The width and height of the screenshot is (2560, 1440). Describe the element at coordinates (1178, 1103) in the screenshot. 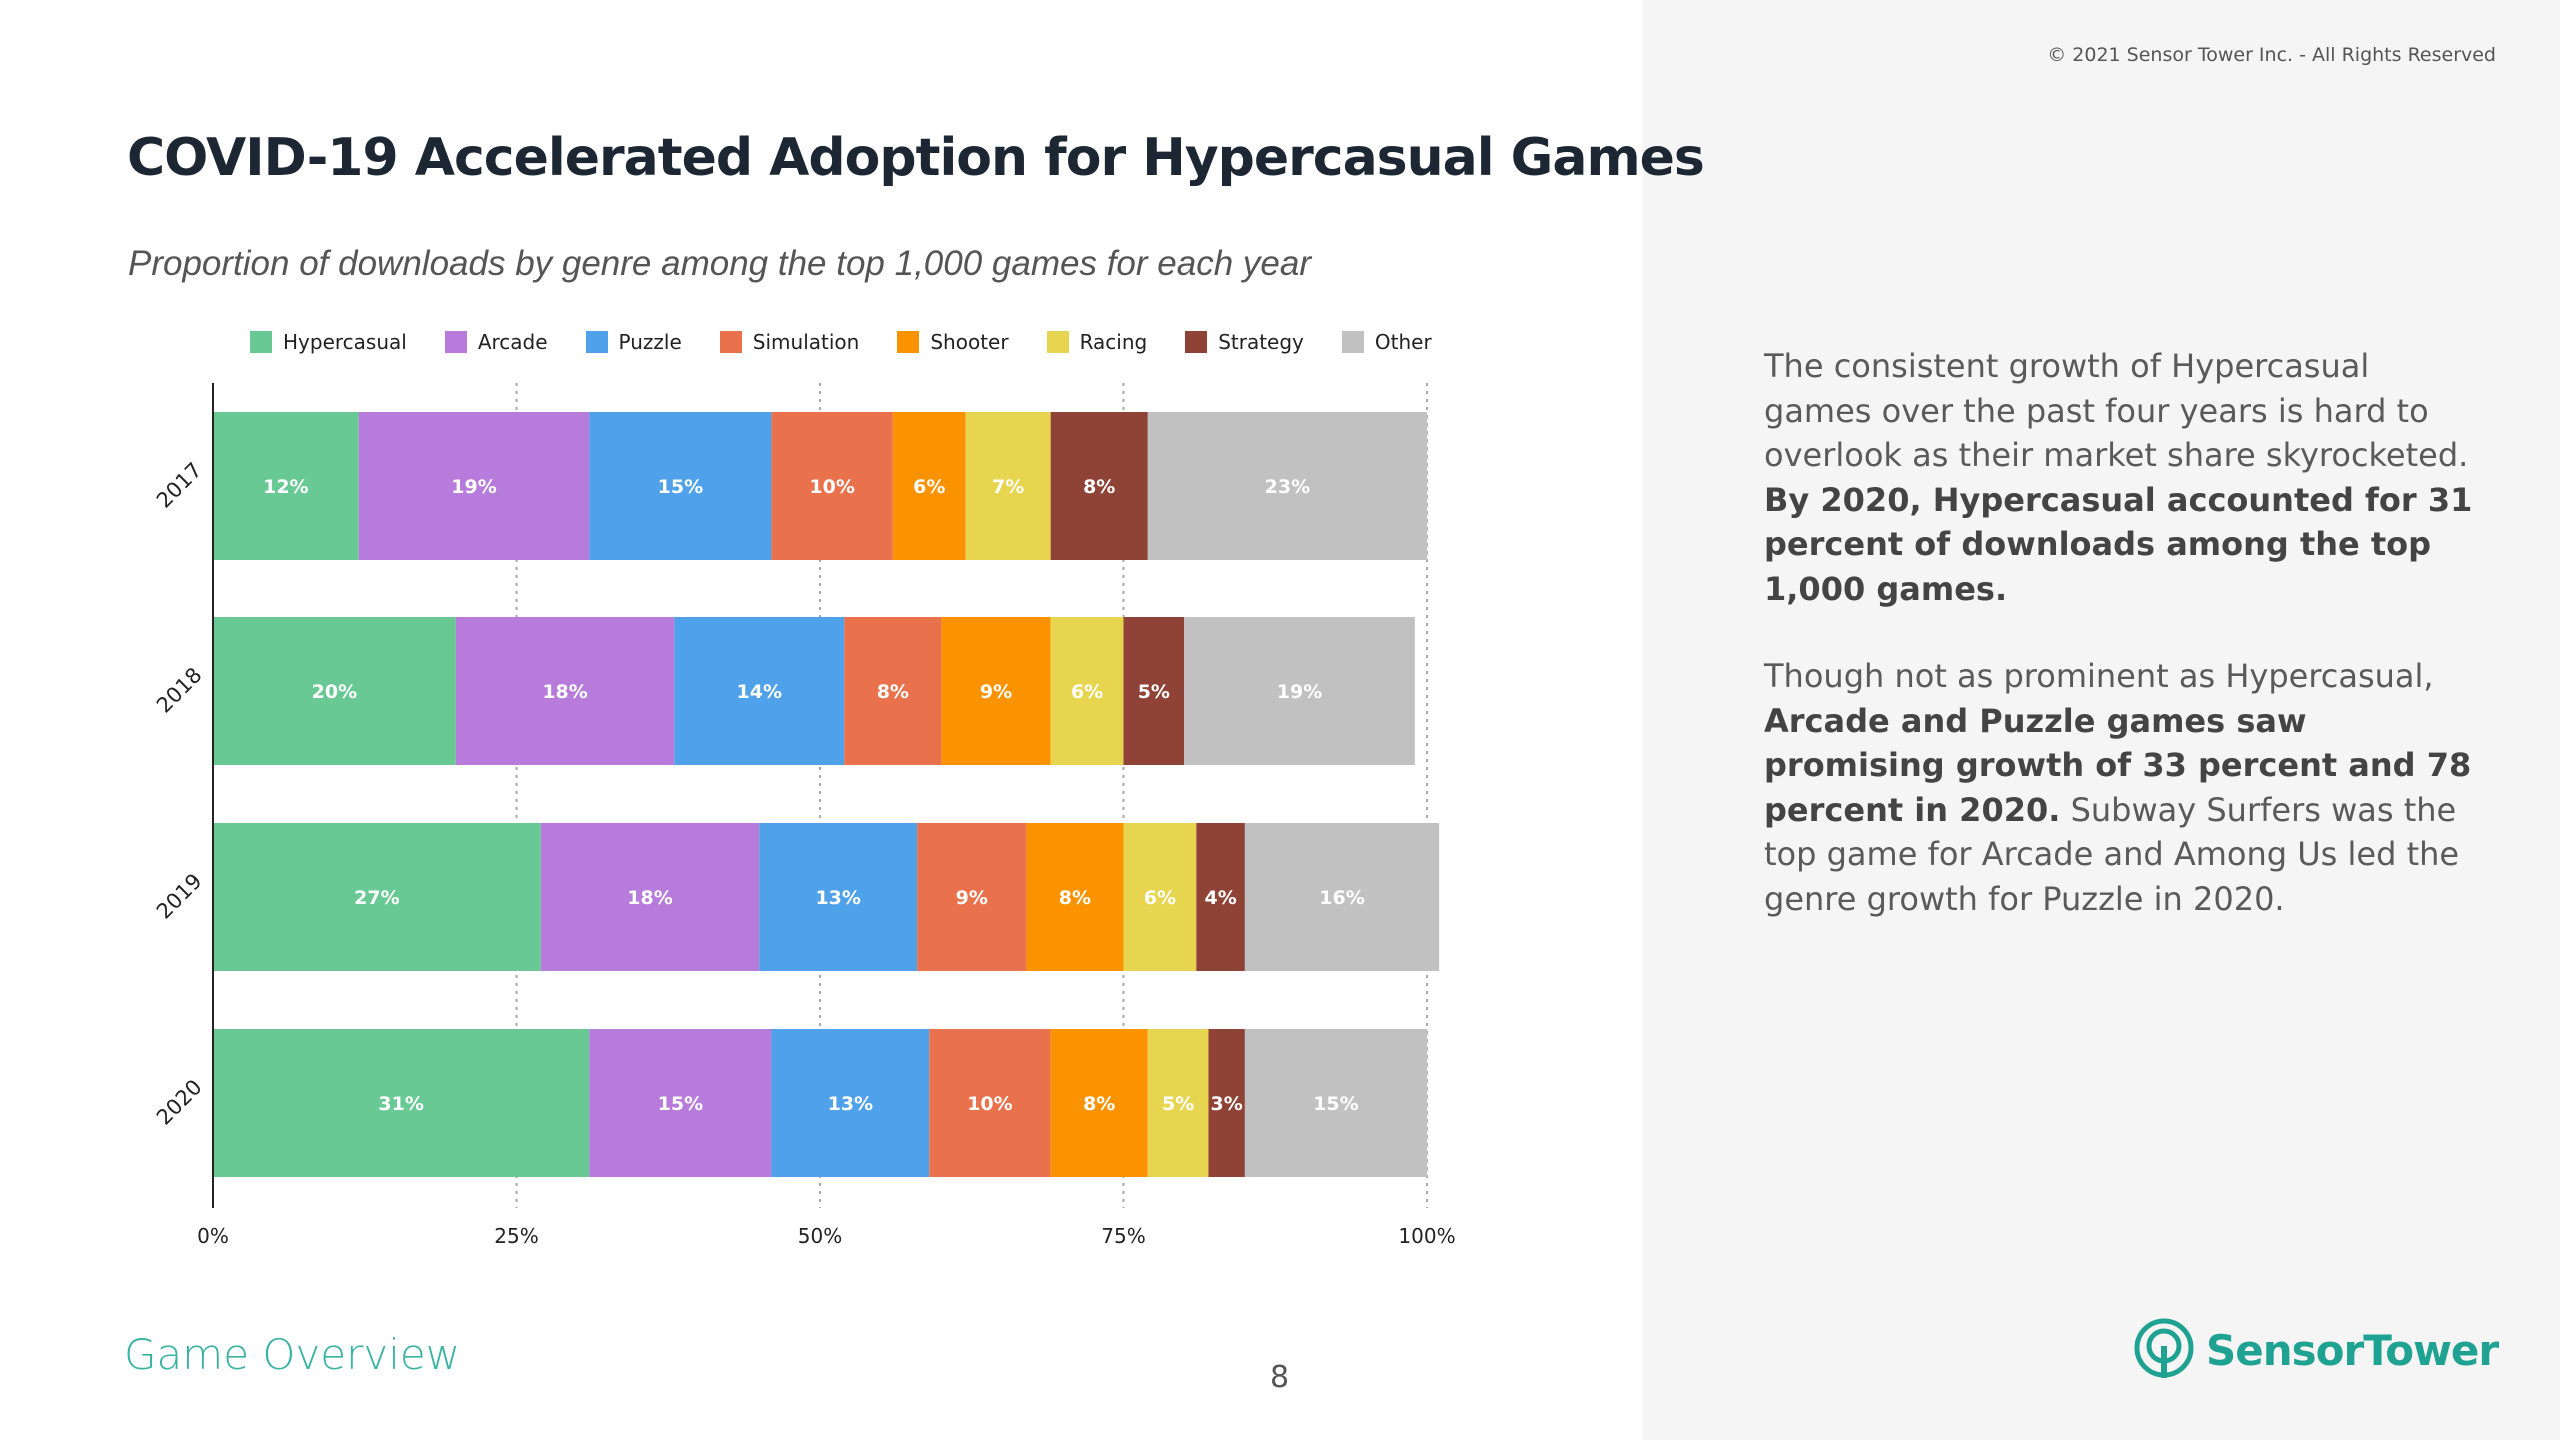

I see `bar-segment-racing-2020` at that location.